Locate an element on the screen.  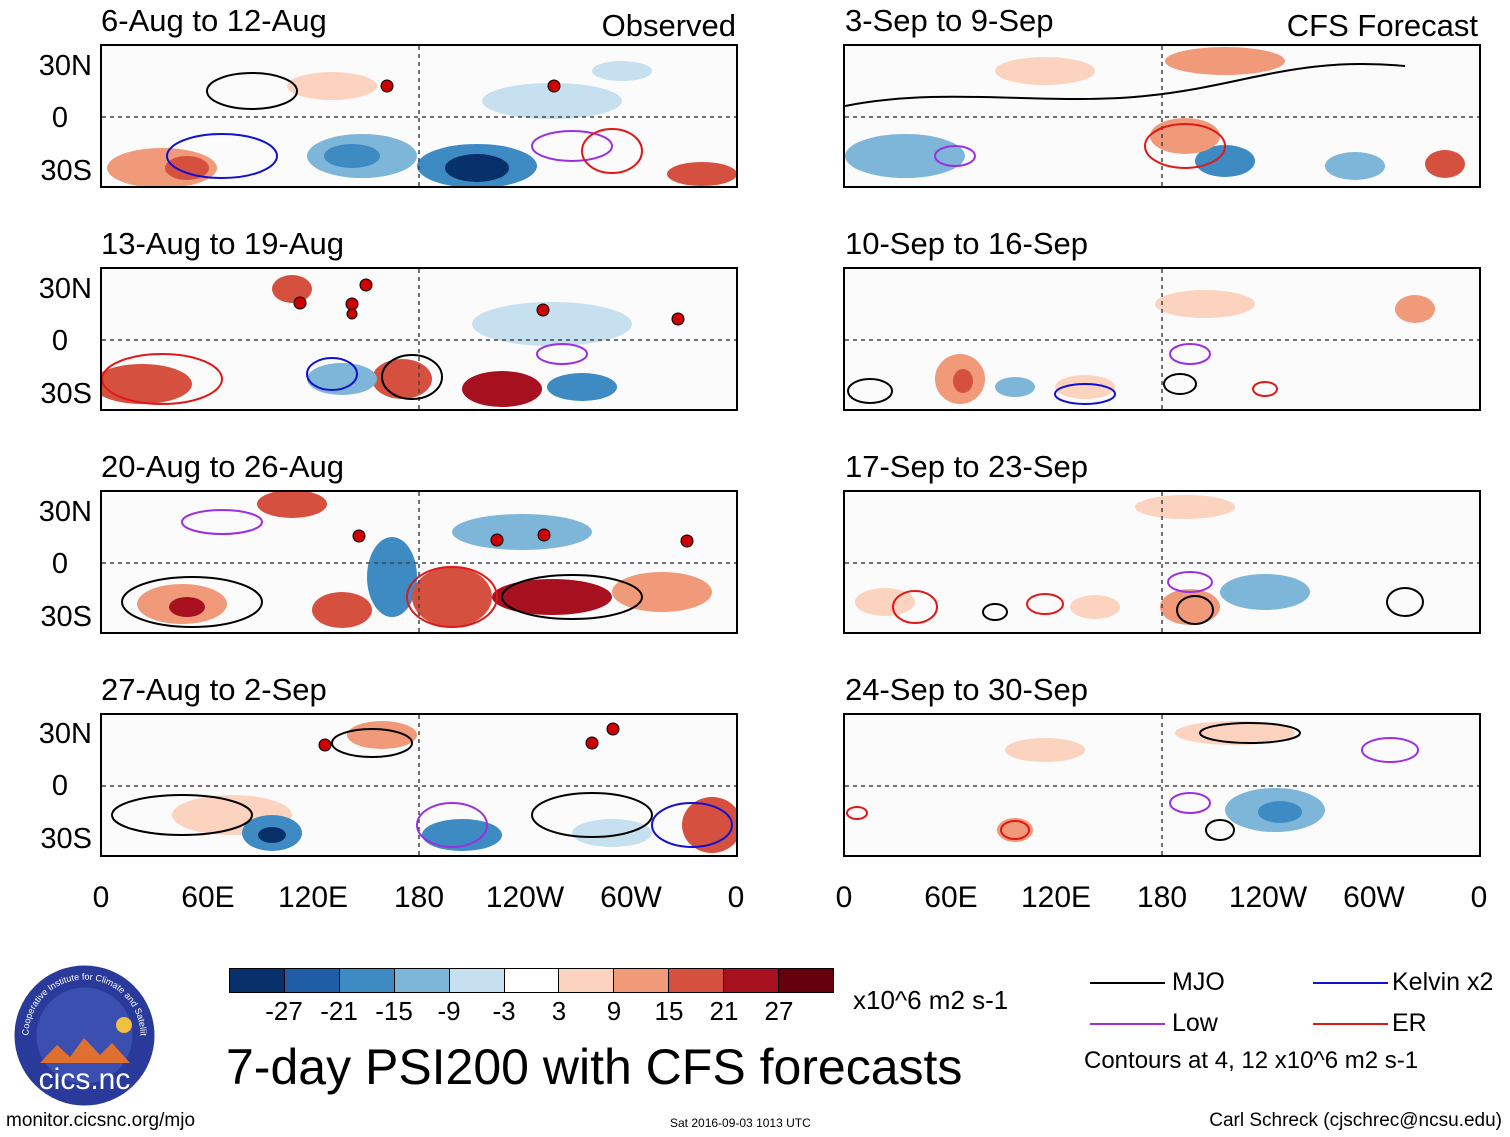
colorbar-labels: -27 -21 -15 -9 -3 3 9 15 21 27 is located at coordinates (531, 1013).